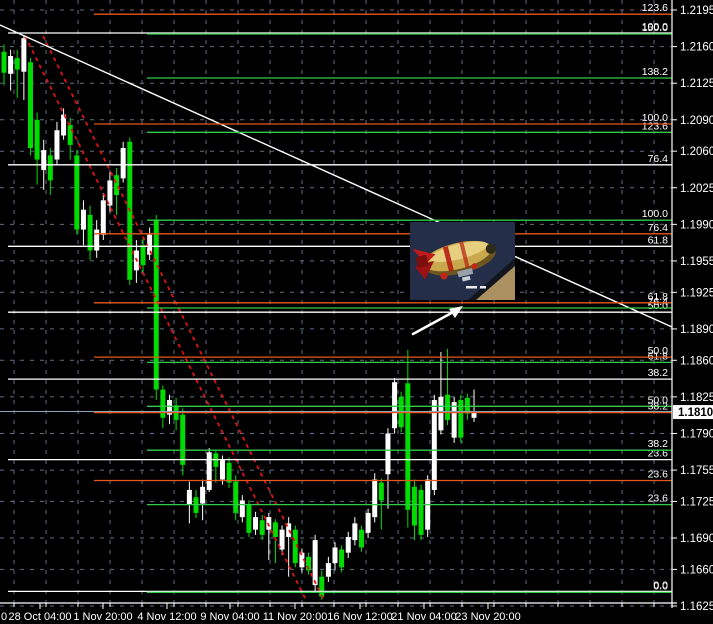 The height and width of the screenshot is (624, 713). What do you see at coordinates (655, 126) in the screenshot?
I see `green-fib-level-label: 123.6` at bounding box center [655, 126].